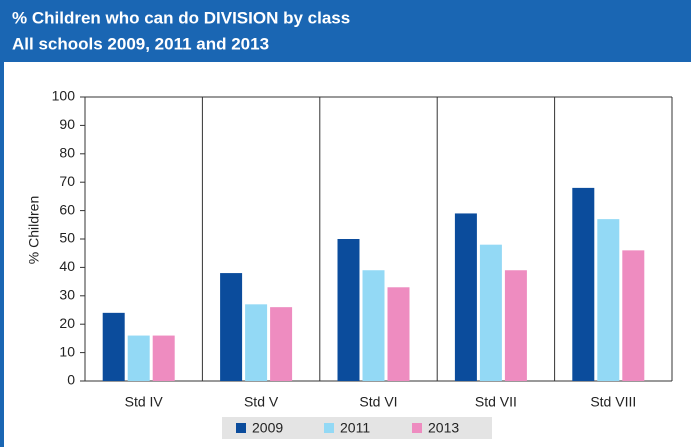 This screenshot has width=691, height=447. I want to click on x-tick-label: Std IV, so click(144, 402).